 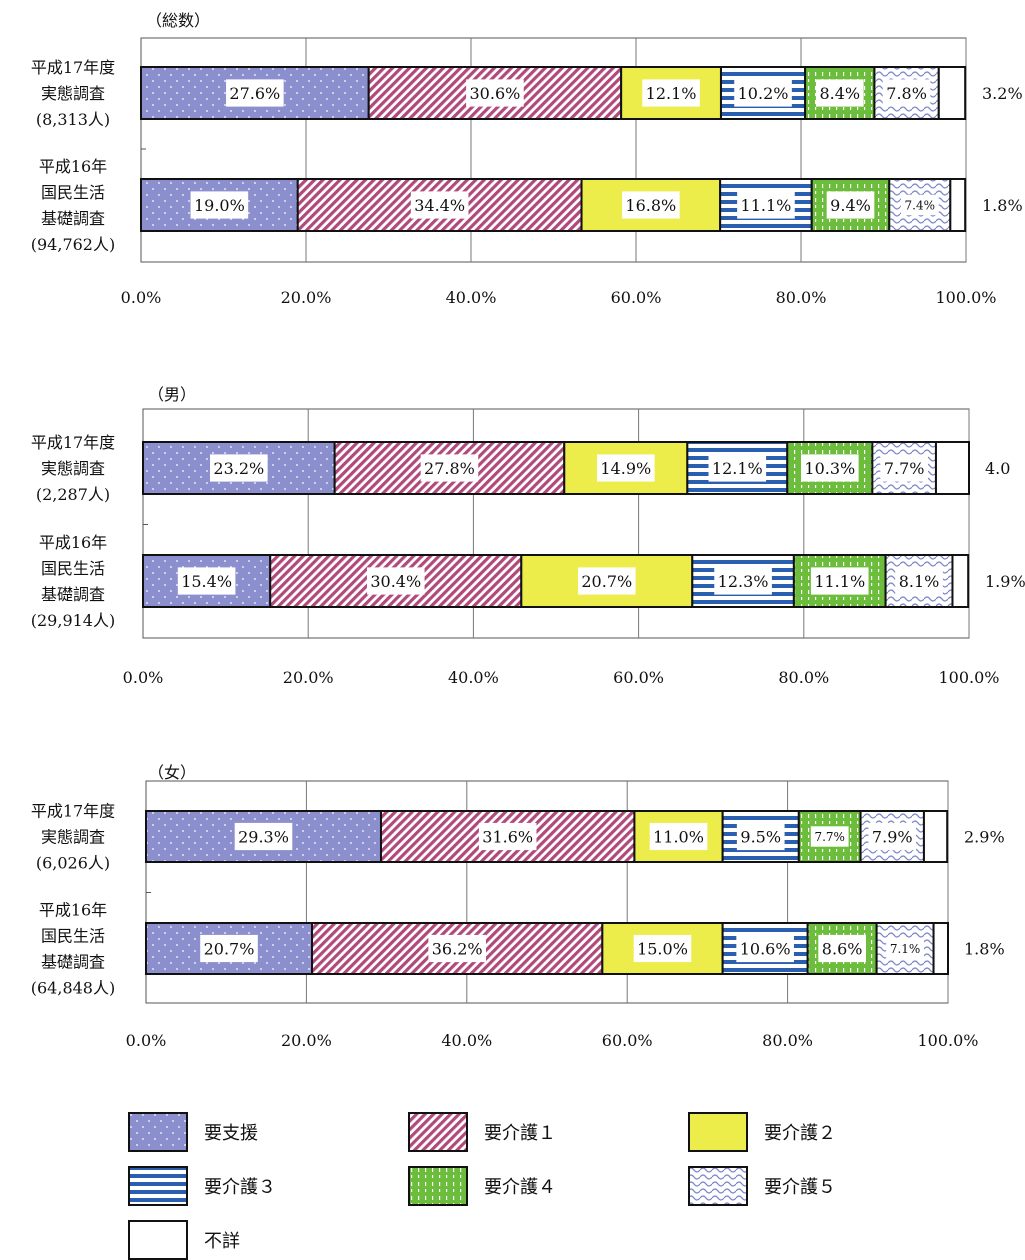 I want to click on legend-label: 要介護５, so click(x=800, y=1187).